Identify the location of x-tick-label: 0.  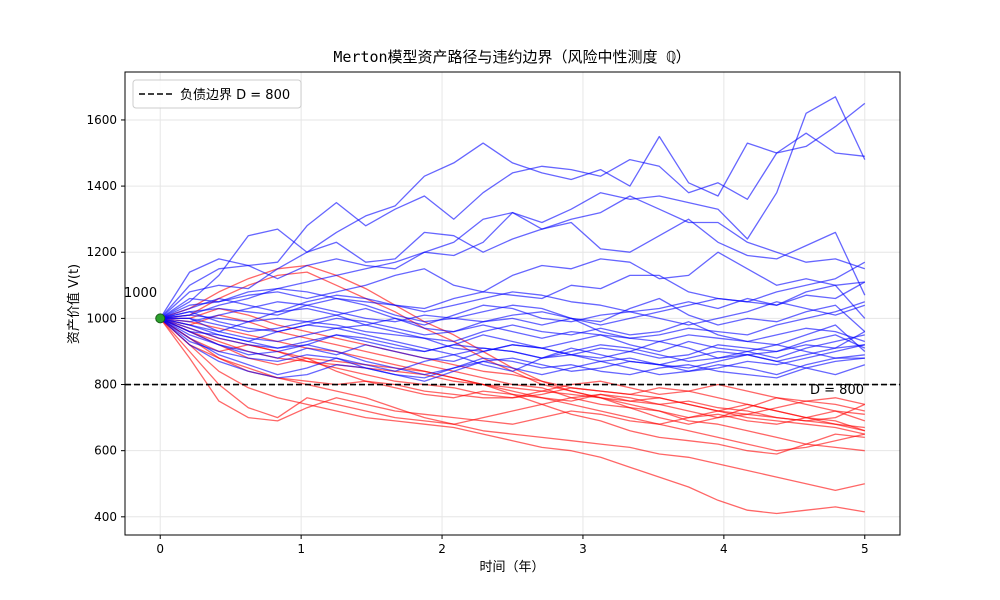
(160, 549).